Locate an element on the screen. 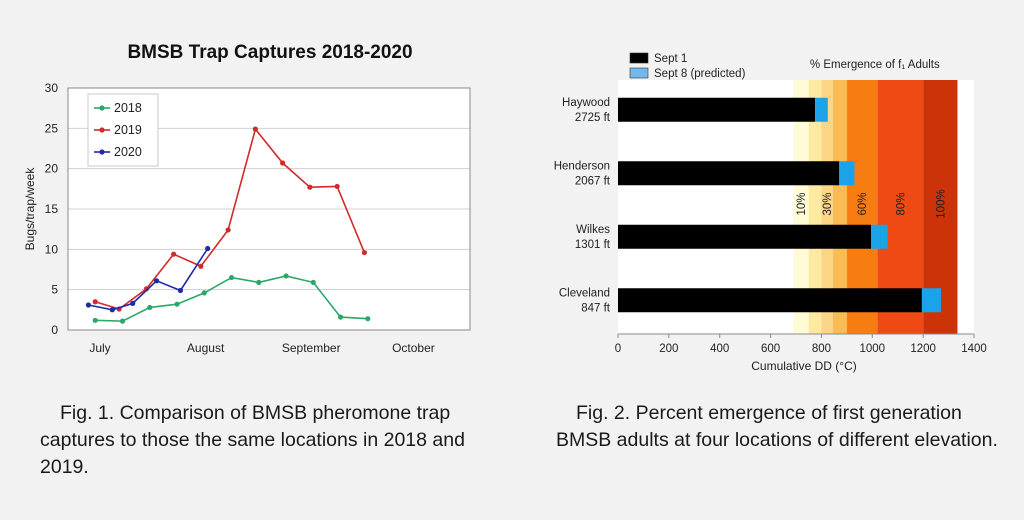  x-tick-label: 600 is located at coordinates (770, 349).